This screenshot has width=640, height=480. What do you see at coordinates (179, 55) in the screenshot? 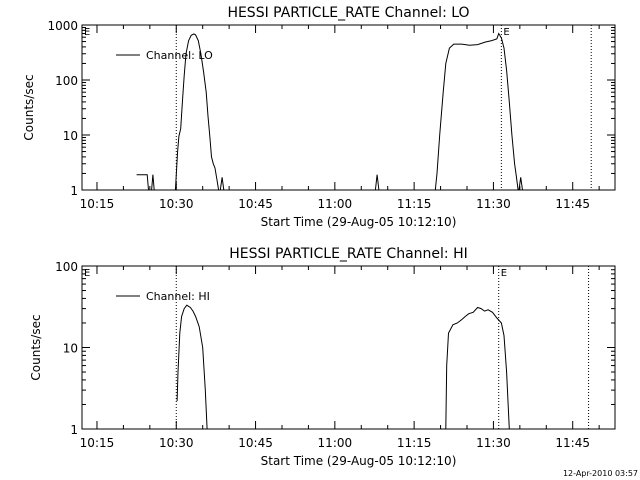
I see `legend-label: Channel: LO` at bounding box center [179, 55].